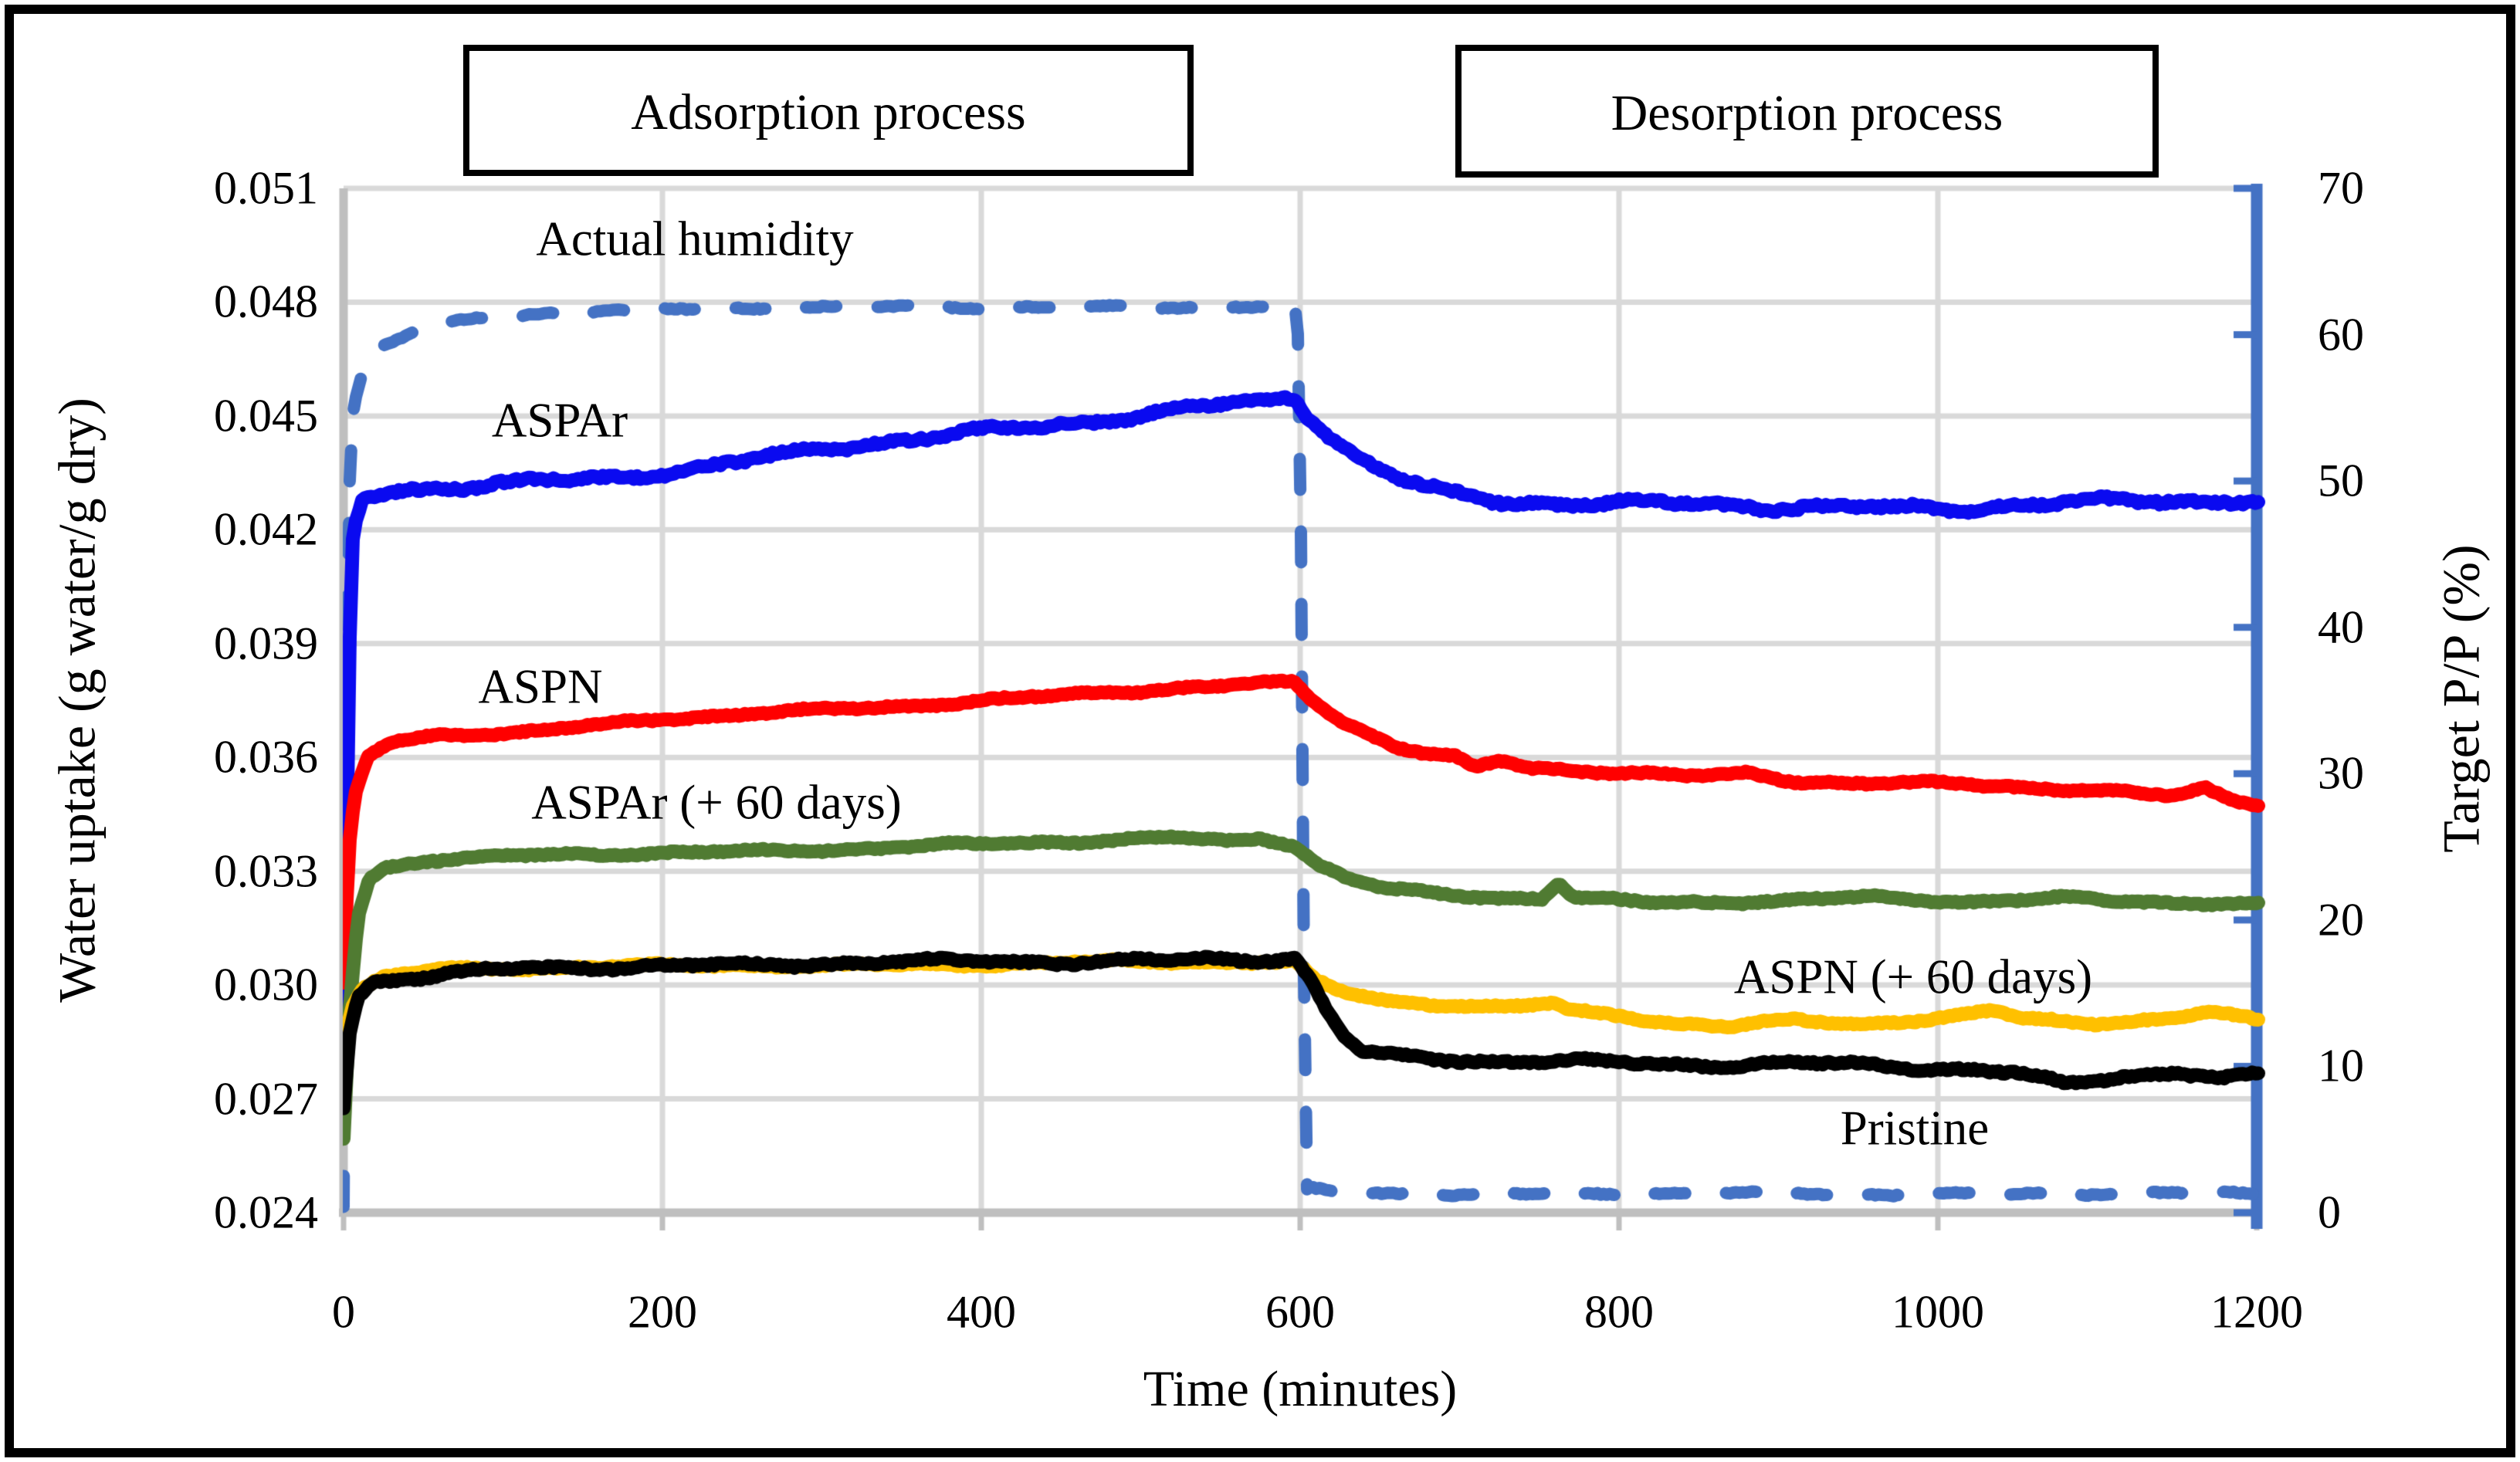  Describe the element at coordinates (2257, 1312) in the screenshot. I see `x-tick-label: 1200` at that location.